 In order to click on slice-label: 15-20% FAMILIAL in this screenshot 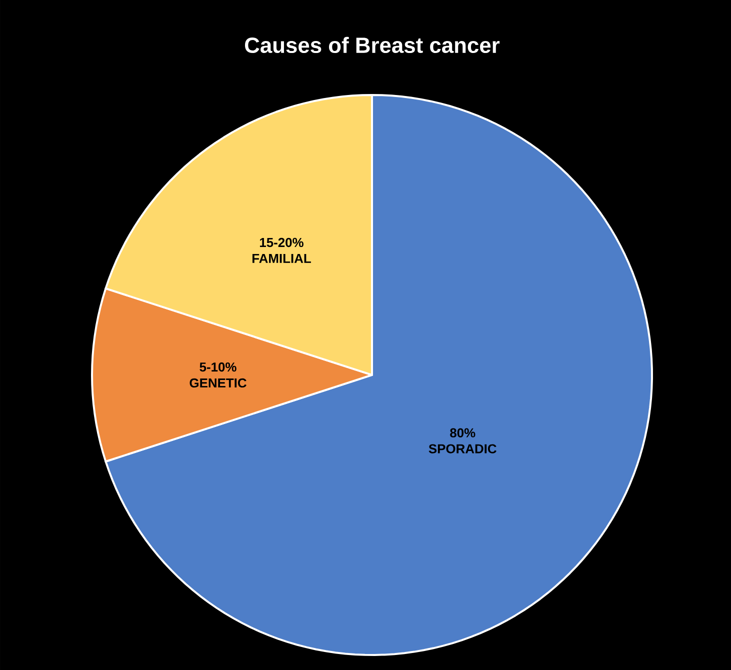, I will do `click(281, 250)`.